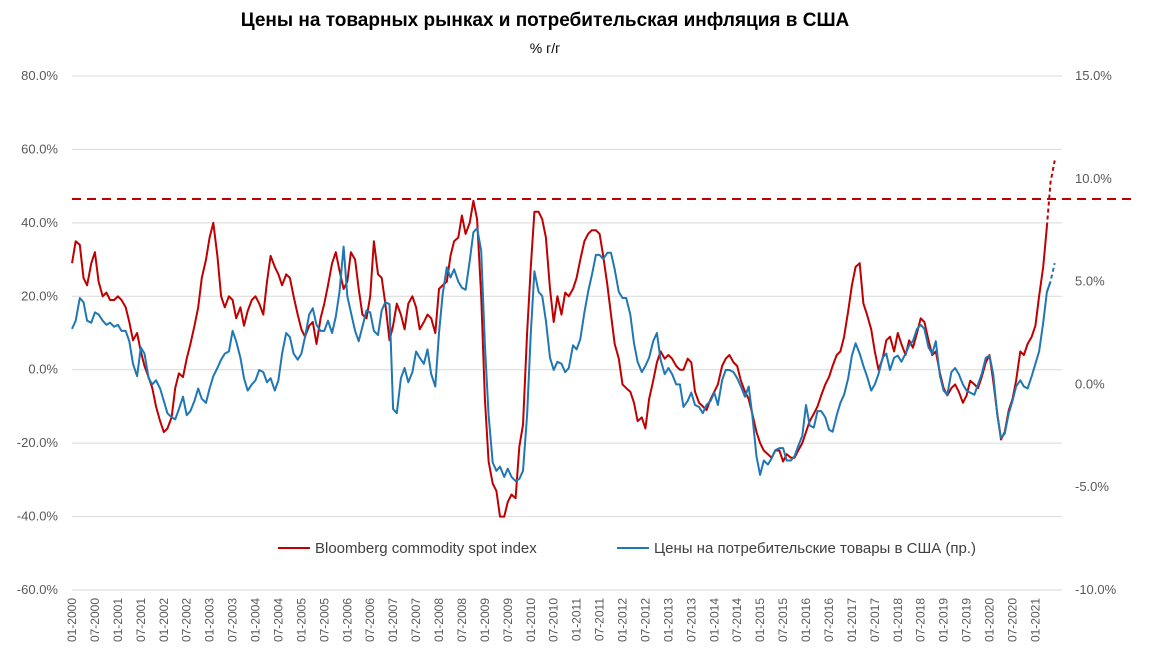 This screenshot has height=662, width=1149. What do you see at coordinates (508, 620) in the screenshot?
I see `x-tick-label: 07-2009` at bounding box center [508, 620].